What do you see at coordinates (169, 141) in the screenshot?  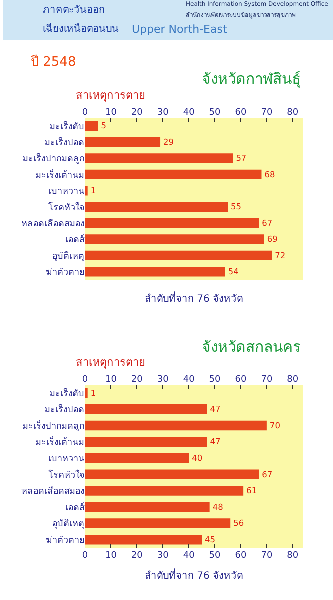 I see `data-label: 29` at bounding box center [169, 141].